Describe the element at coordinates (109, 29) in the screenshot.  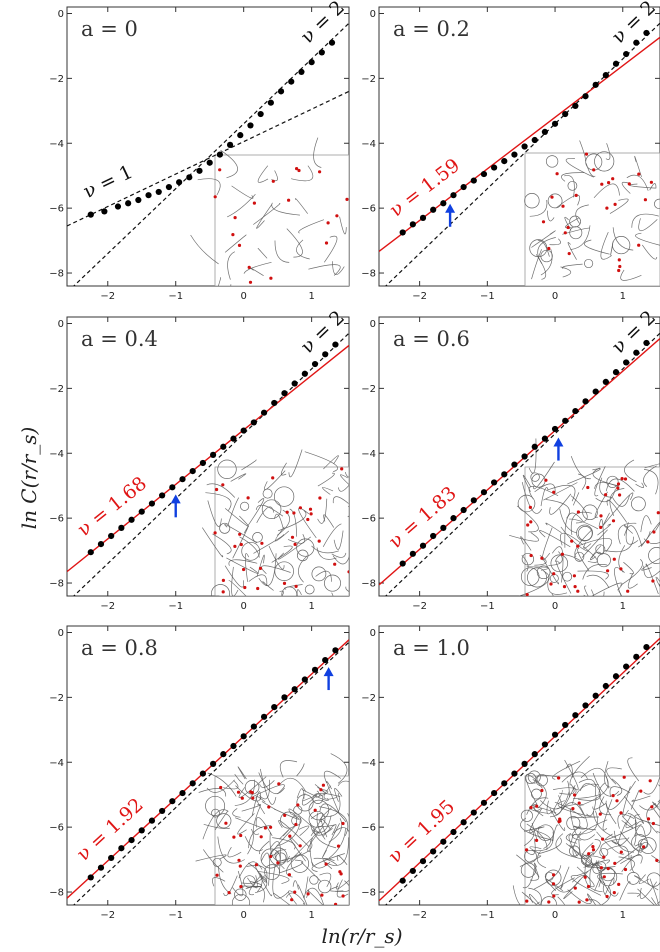
I see `panel-title: a = 0` at that location.